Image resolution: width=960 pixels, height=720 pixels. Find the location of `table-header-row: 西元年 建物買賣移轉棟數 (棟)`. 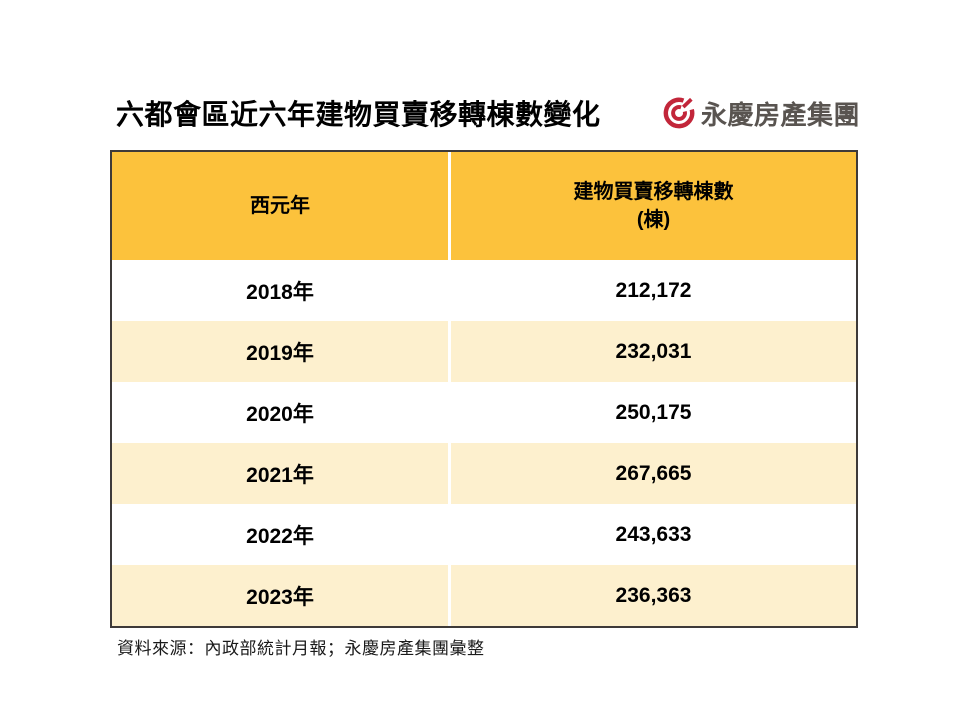

table-header-row: 西元年 建物買賣移轉棟數 (棟) is located at coordinates (484, 206).